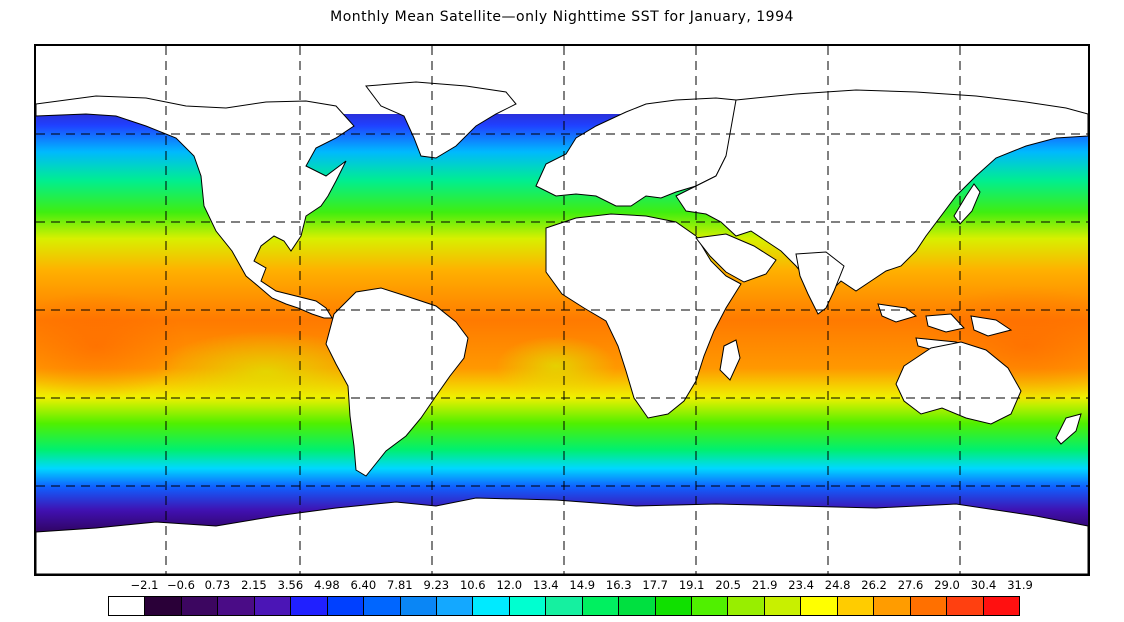 The height and width of the screenshot is (622, 1124). What do you see at coordinates (945, 328) in the screenshot?
I see `maritime-continent` at bounding box center [945, 328].